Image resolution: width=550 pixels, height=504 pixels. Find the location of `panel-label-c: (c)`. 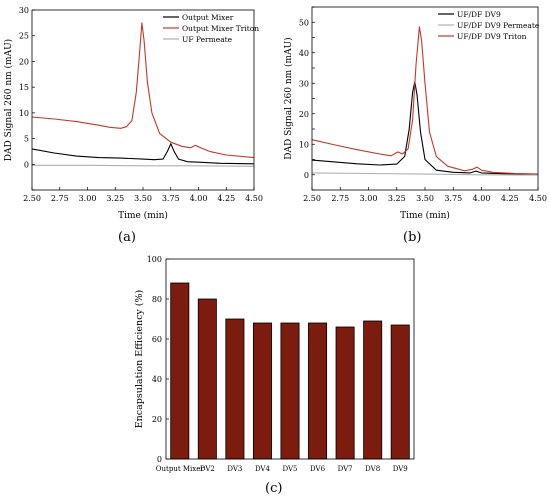

panel-label-c: (c) is located at coordinates (274, 488).